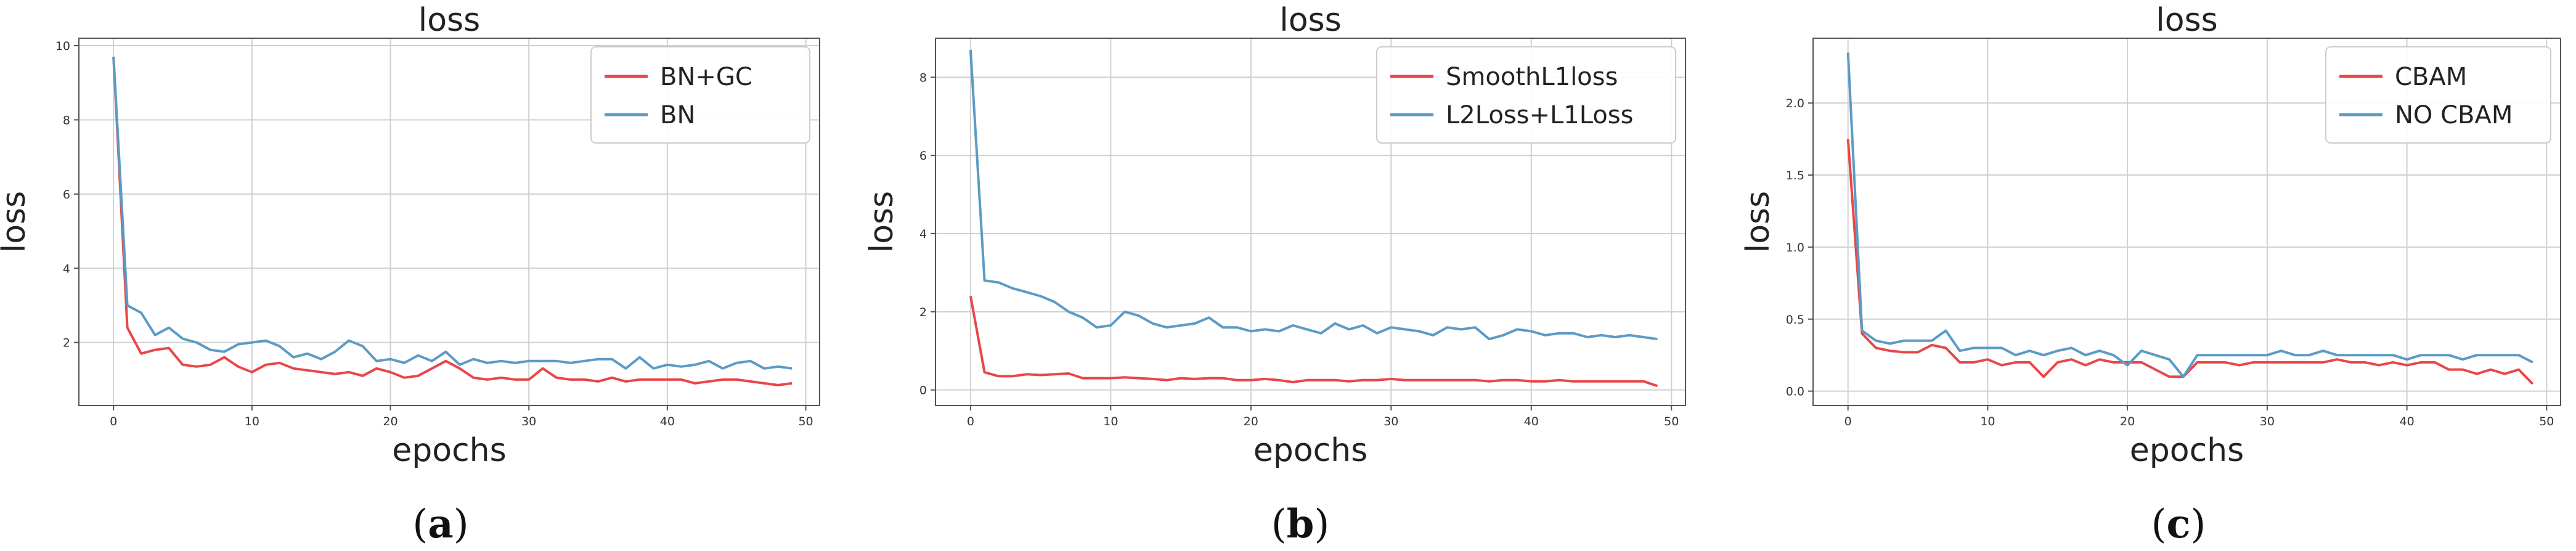  I want to click on legend-label: SmoothL1loss, so click(1532, 77).